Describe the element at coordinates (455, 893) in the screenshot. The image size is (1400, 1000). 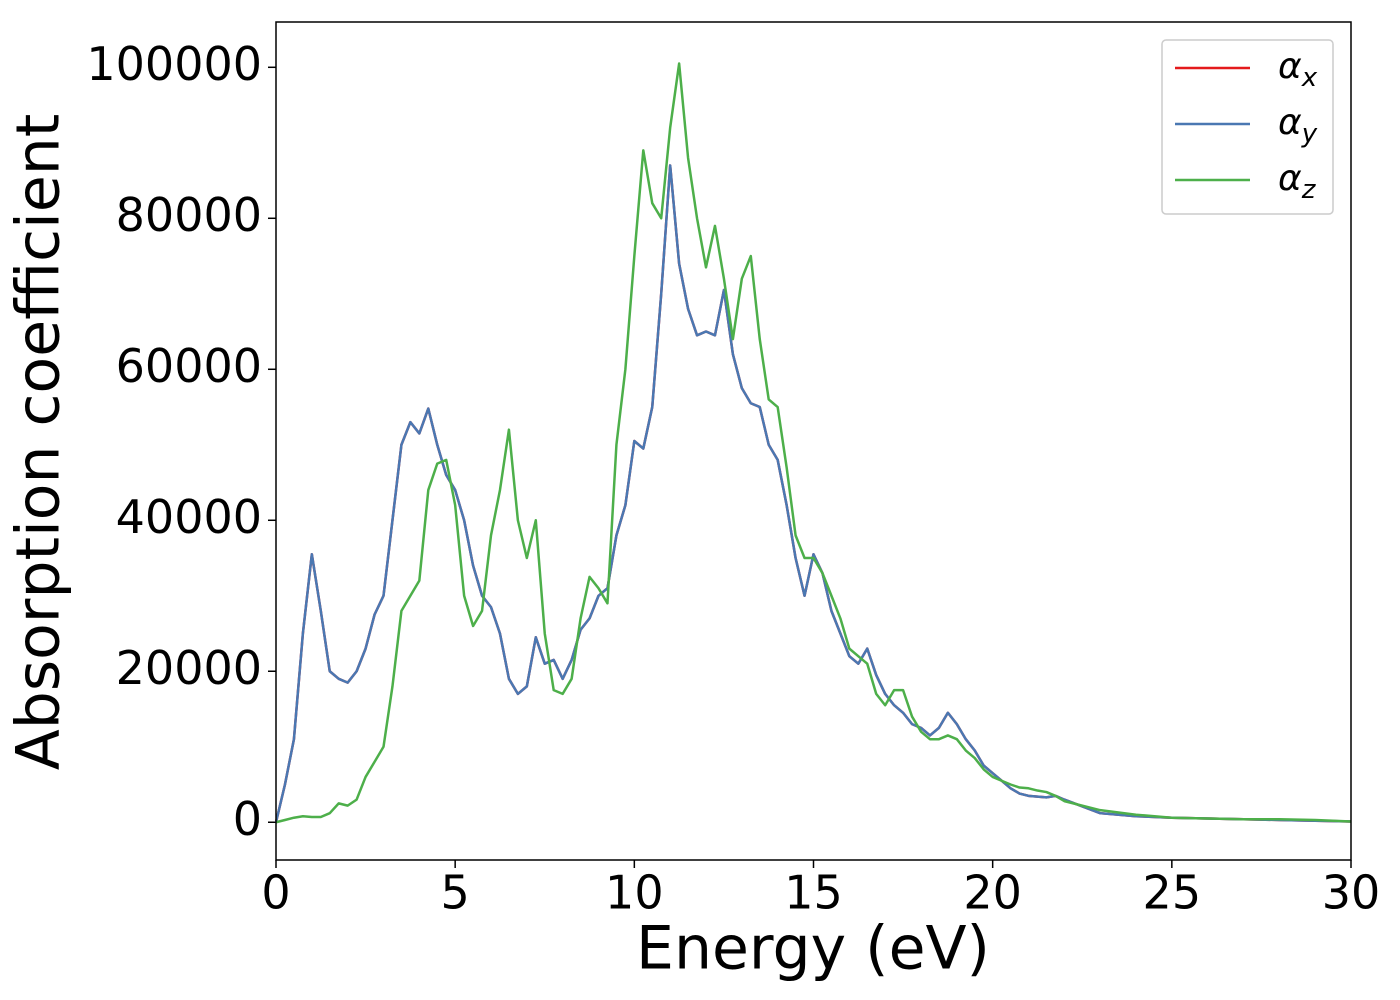
I see `x-tick-label: 5` at that location.